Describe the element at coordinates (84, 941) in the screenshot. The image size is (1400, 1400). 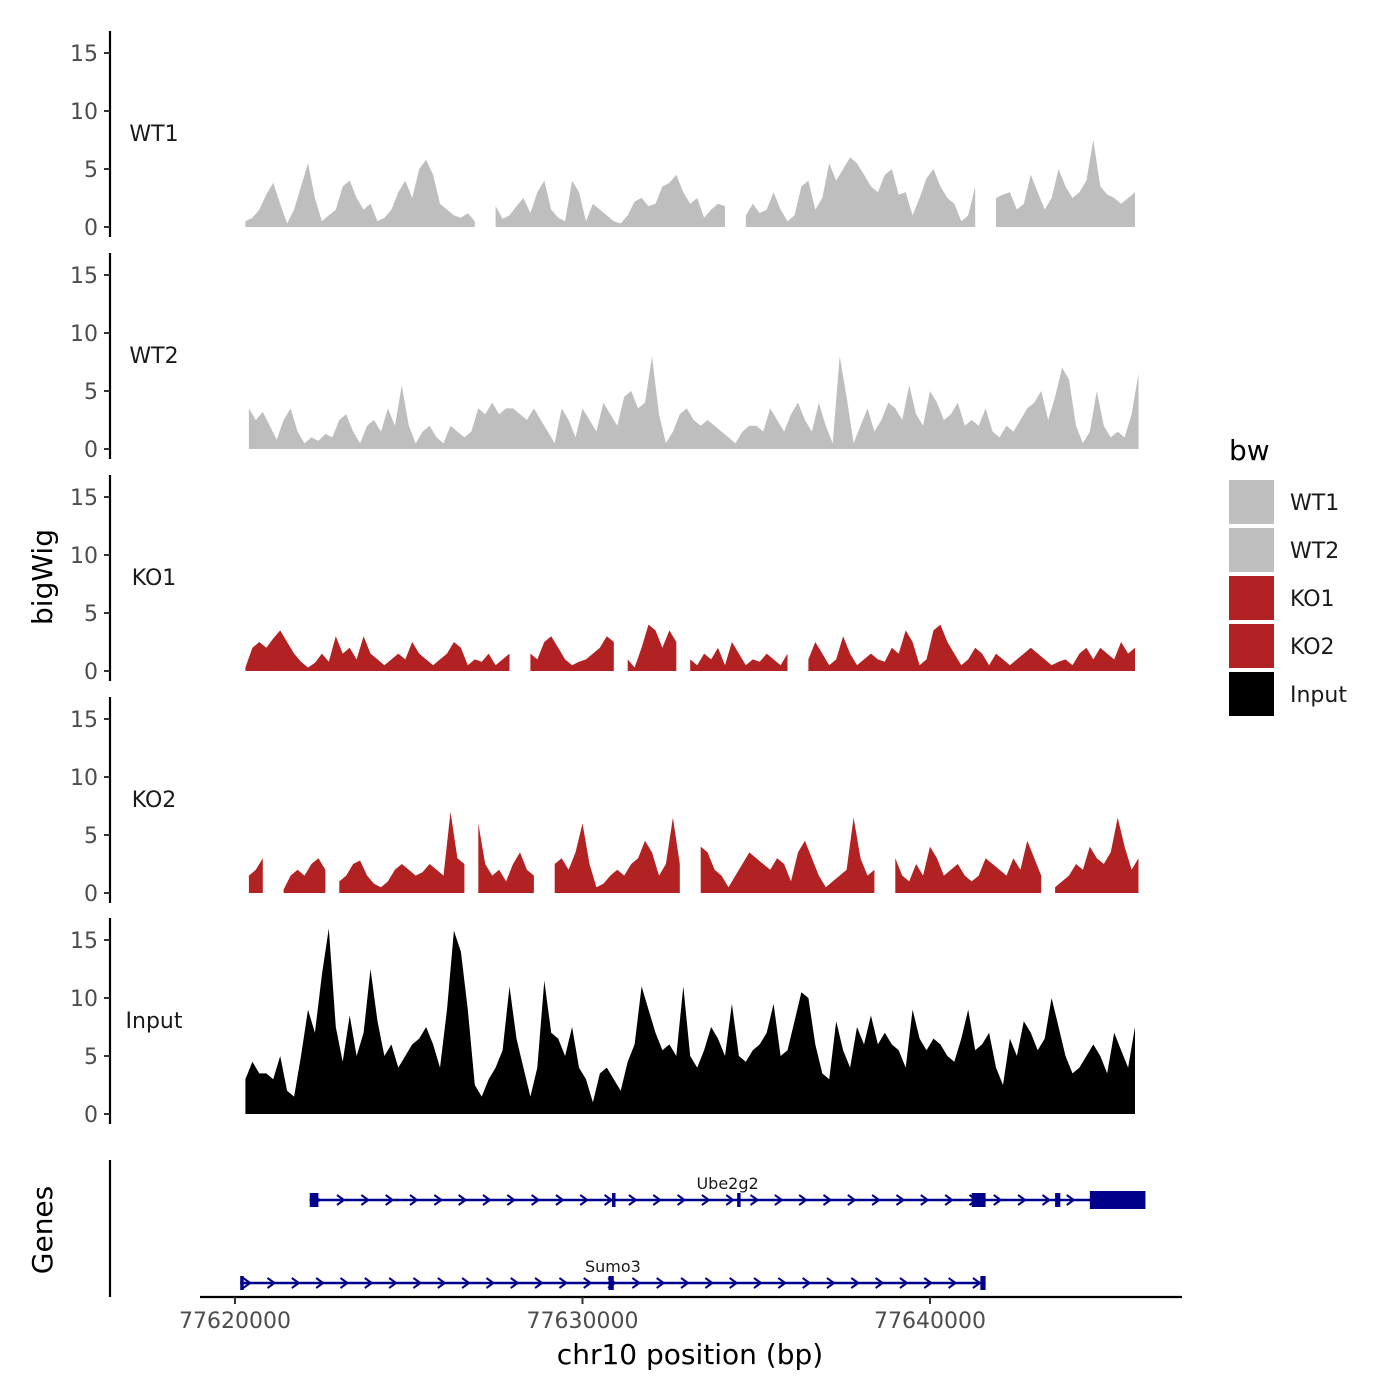
I see `y-tick-label-Input: 15` at that location.